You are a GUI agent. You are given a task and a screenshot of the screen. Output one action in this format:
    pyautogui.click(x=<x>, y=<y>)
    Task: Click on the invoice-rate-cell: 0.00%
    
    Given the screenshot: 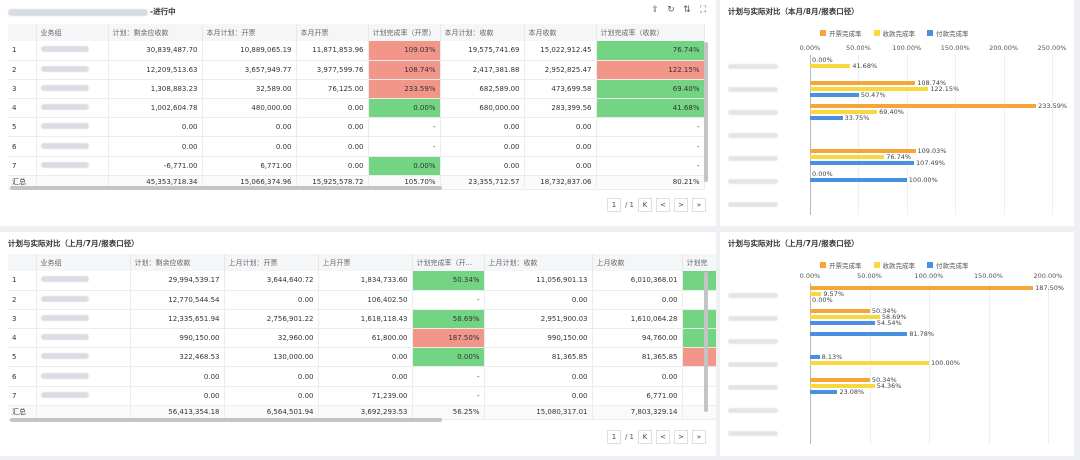 What is the action you would take?
    pyautogui.click(x=448, y=357)
    